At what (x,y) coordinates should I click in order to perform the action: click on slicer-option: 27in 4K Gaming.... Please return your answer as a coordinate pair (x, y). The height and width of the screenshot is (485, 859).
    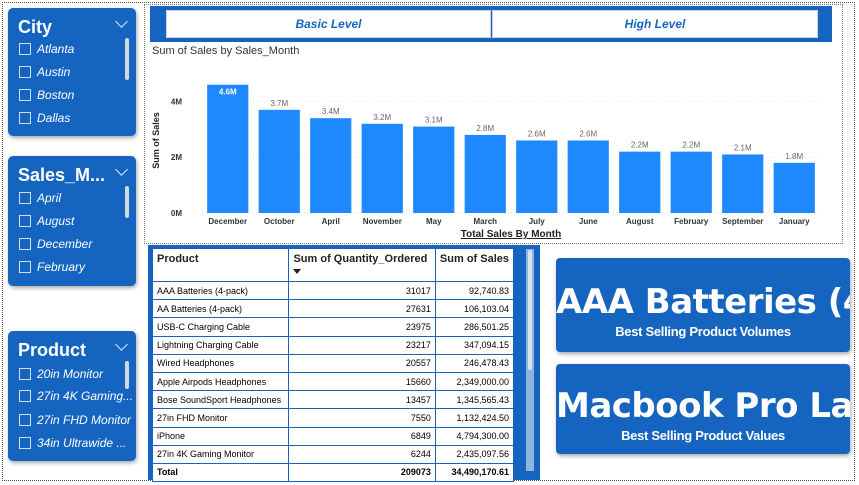
    Looking at the image, I should click on (76, 396).